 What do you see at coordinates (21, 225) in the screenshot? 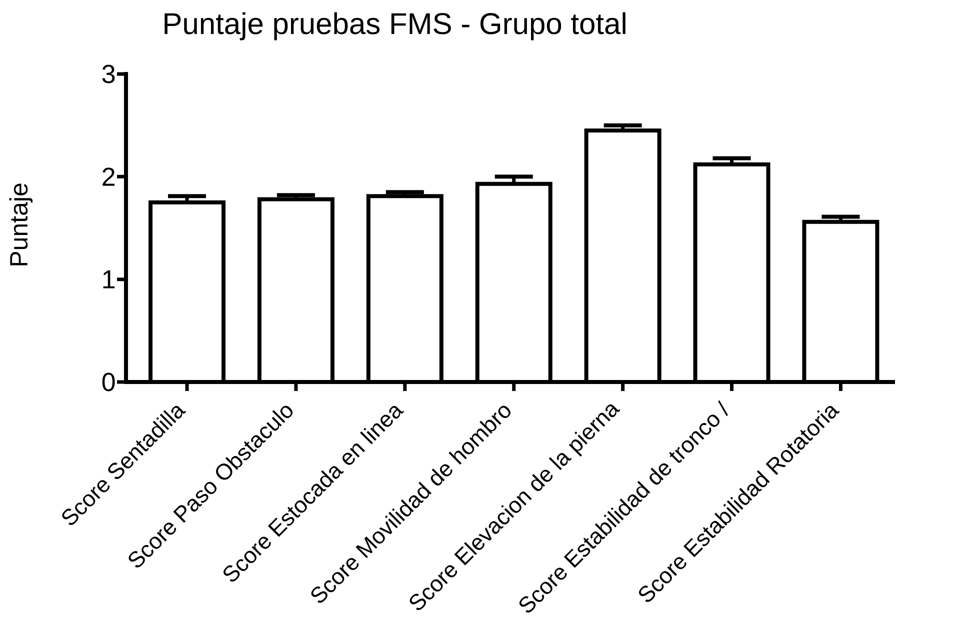
I see `y-axis-title: Puntaje` at bounding box center [21, 225].